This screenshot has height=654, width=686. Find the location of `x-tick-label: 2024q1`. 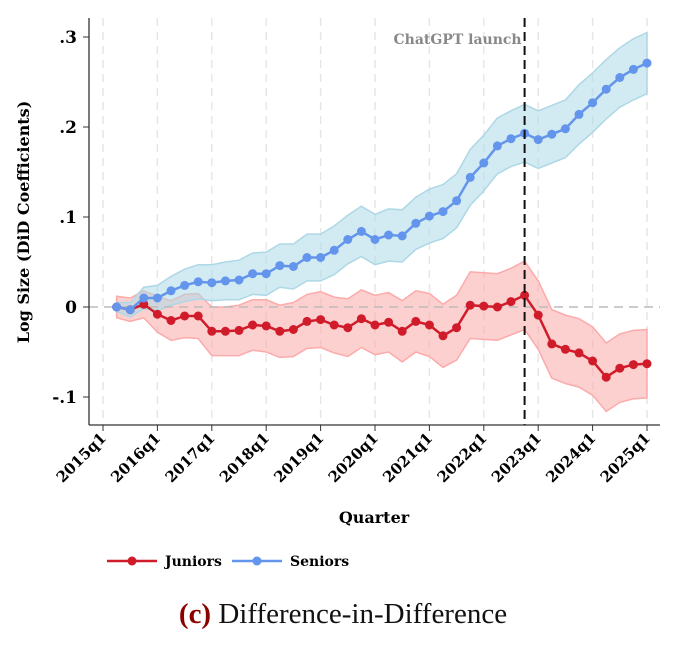

x-tick-label: 2024q1 is located at coordinates (570, 457).